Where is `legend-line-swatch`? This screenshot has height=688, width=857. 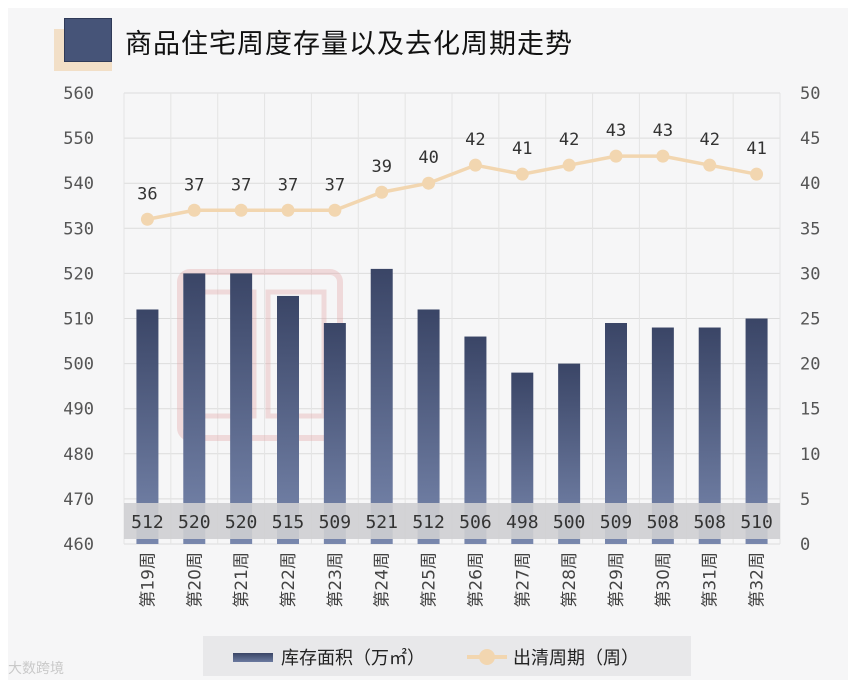 legend-line-swatch is located at coordinates (487, 657).